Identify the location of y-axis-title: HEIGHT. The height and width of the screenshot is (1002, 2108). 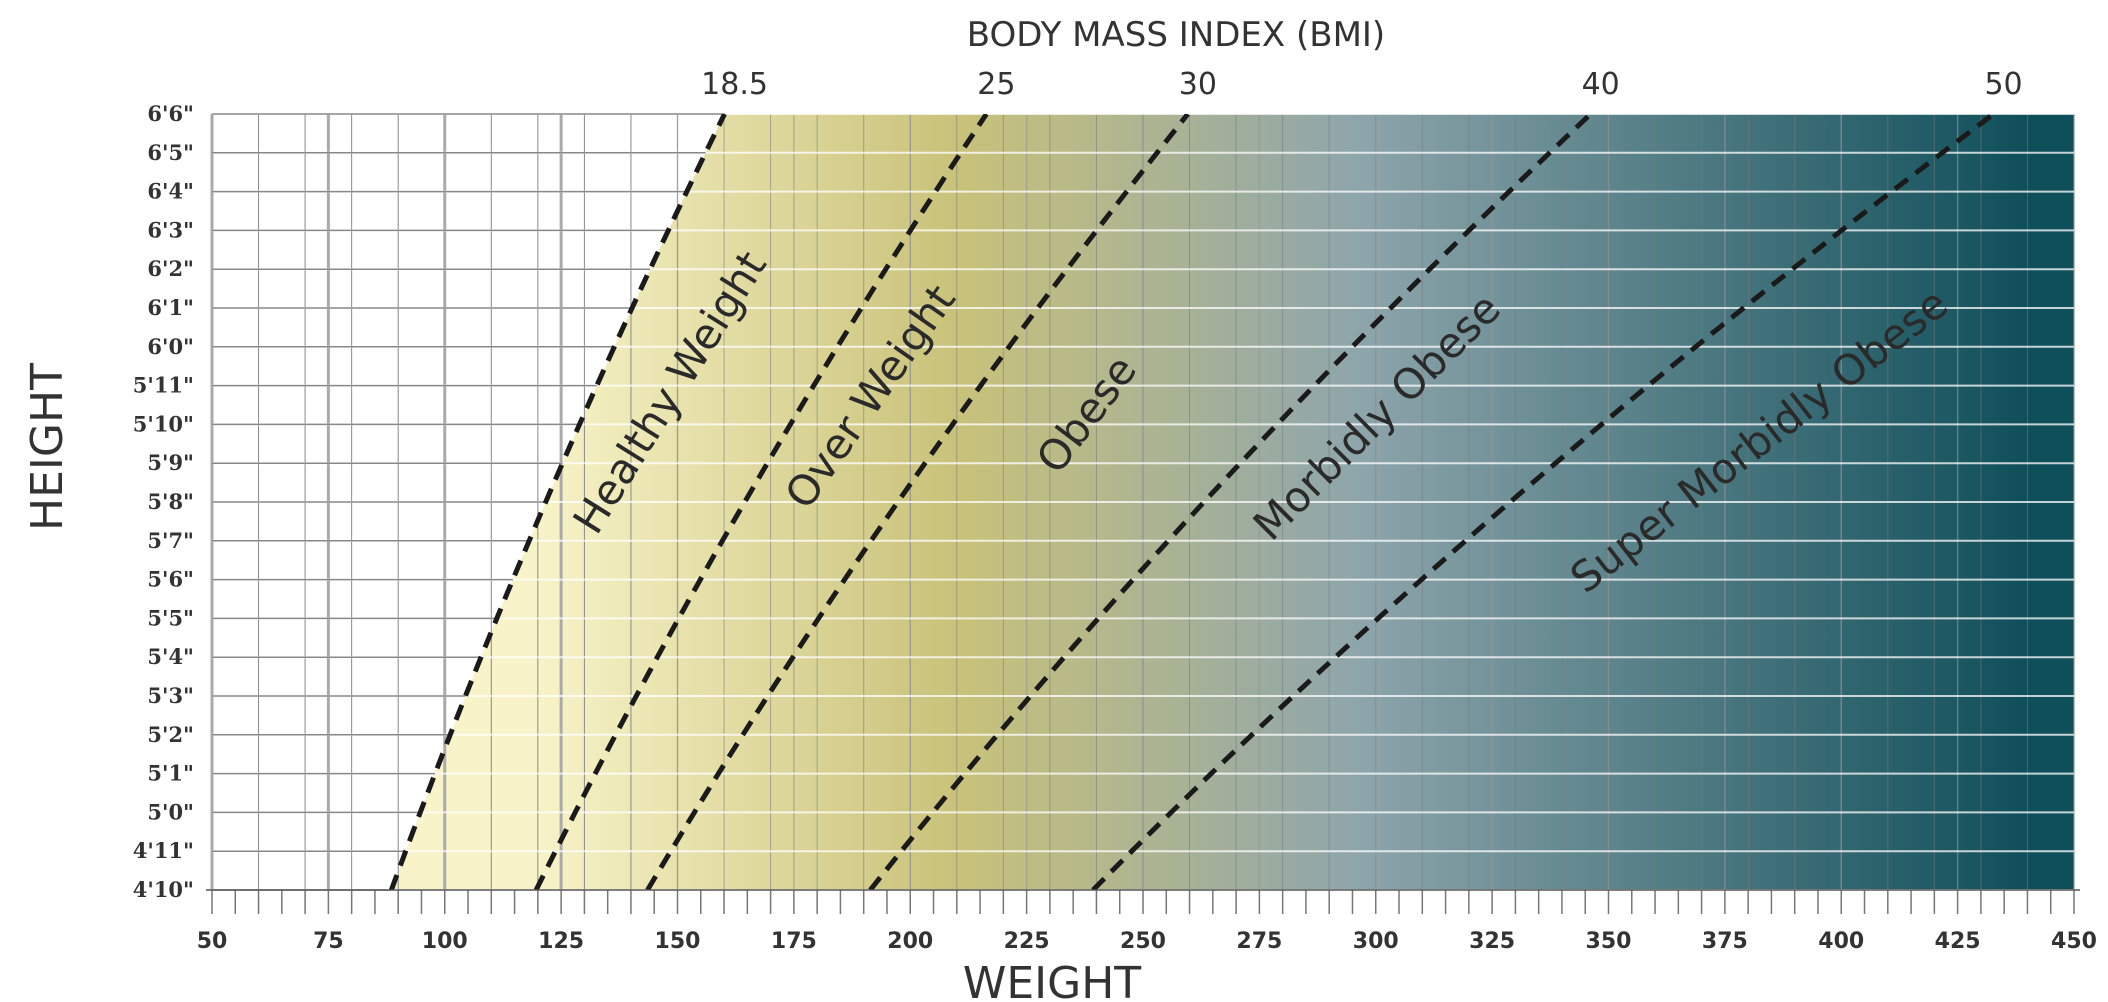
(47, 447).